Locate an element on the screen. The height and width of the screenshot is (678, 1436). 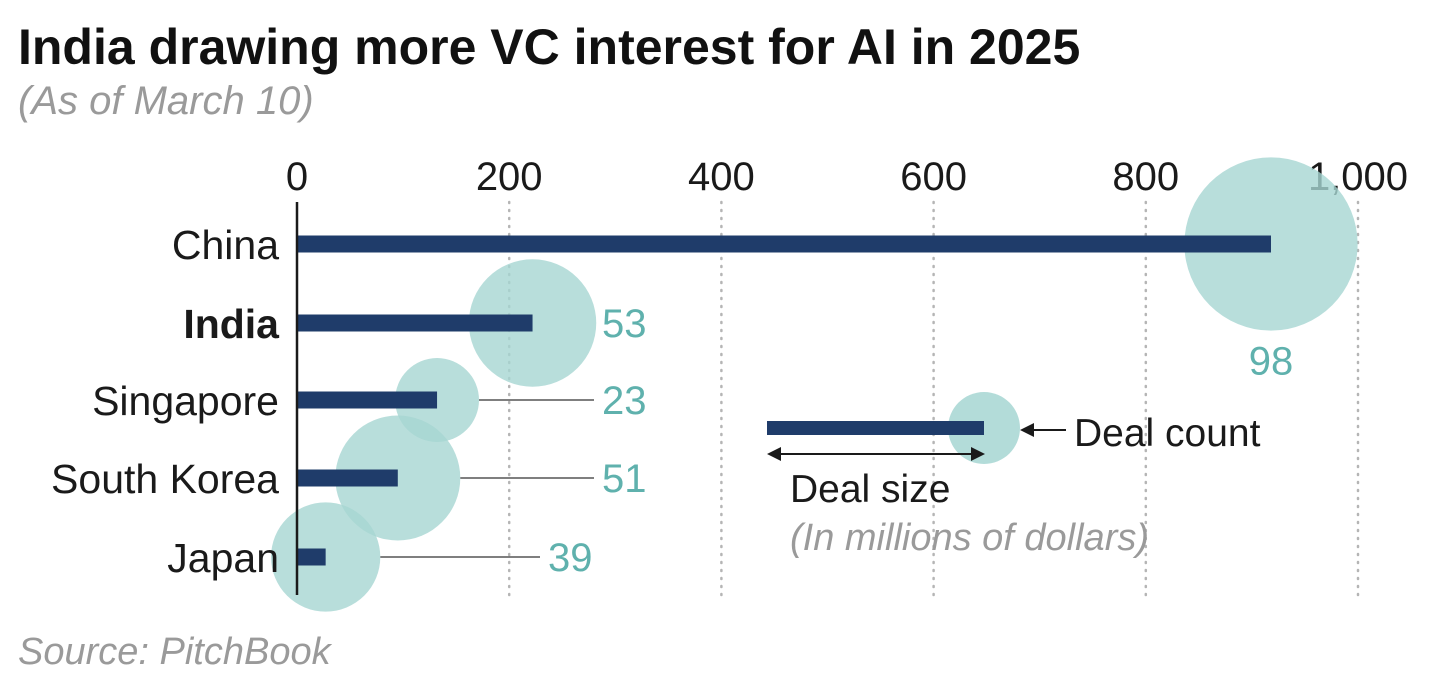
deal-count-label: 39 is located at coordinates (570, 558).